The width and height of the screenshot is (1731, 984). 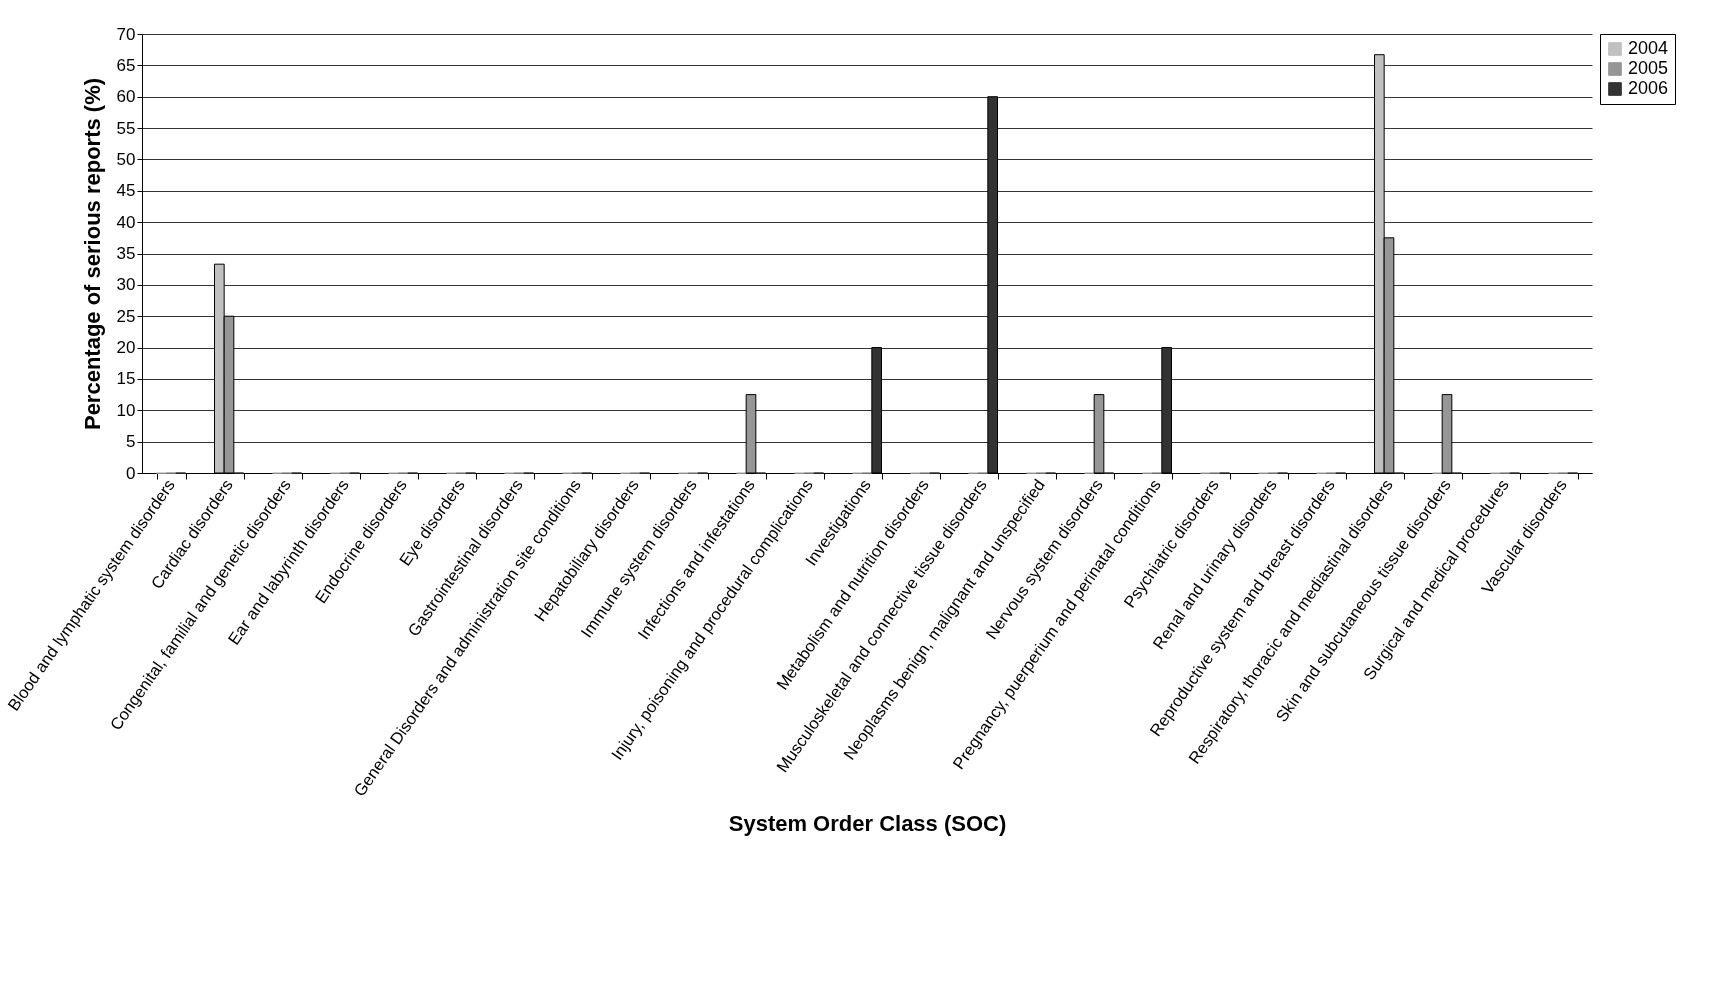 What do you see at coordinates (126, 65) in the screenshot?
I see `y-tick-label: 65` at bounding box center [126, 65].